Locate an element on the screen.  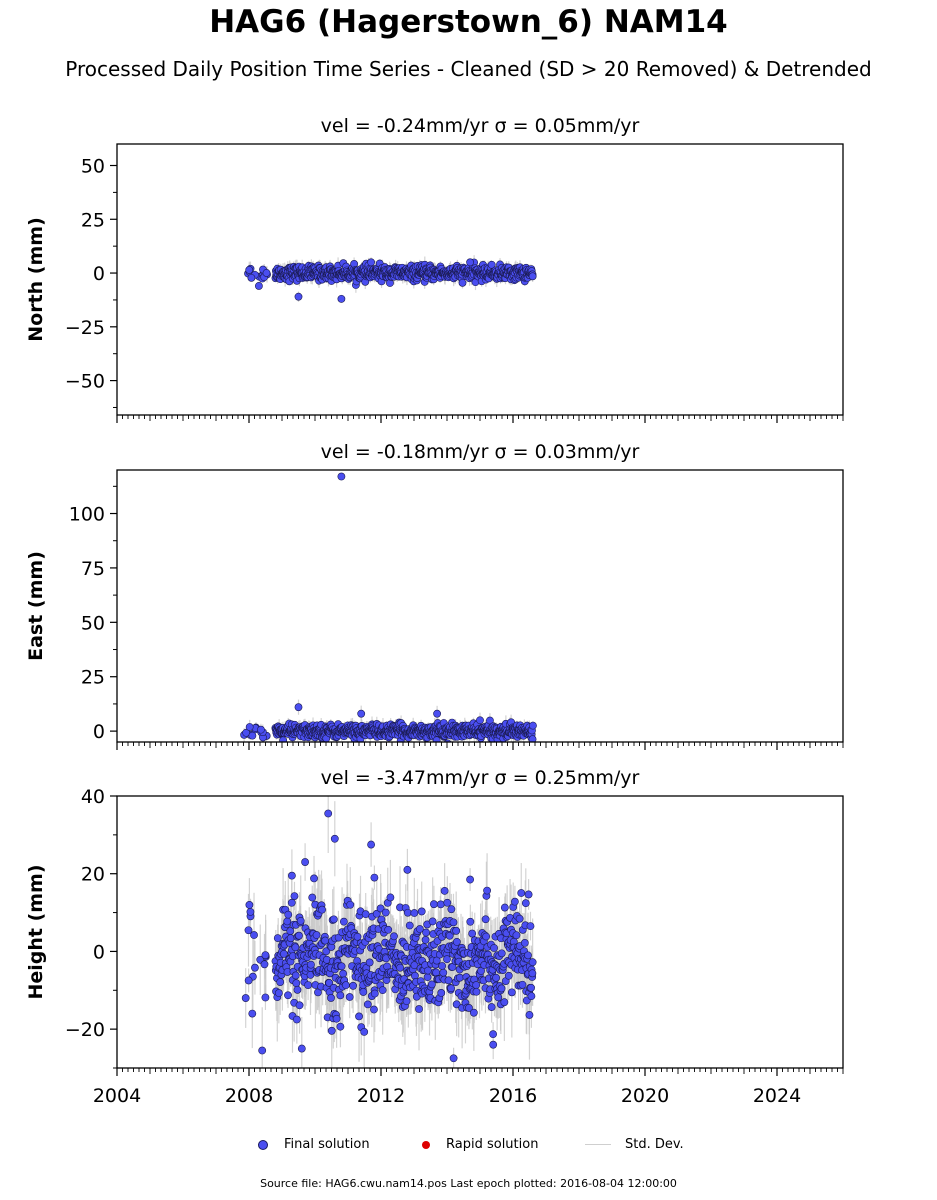
y-tick-label: 0 is located at coordinates (99, 952).